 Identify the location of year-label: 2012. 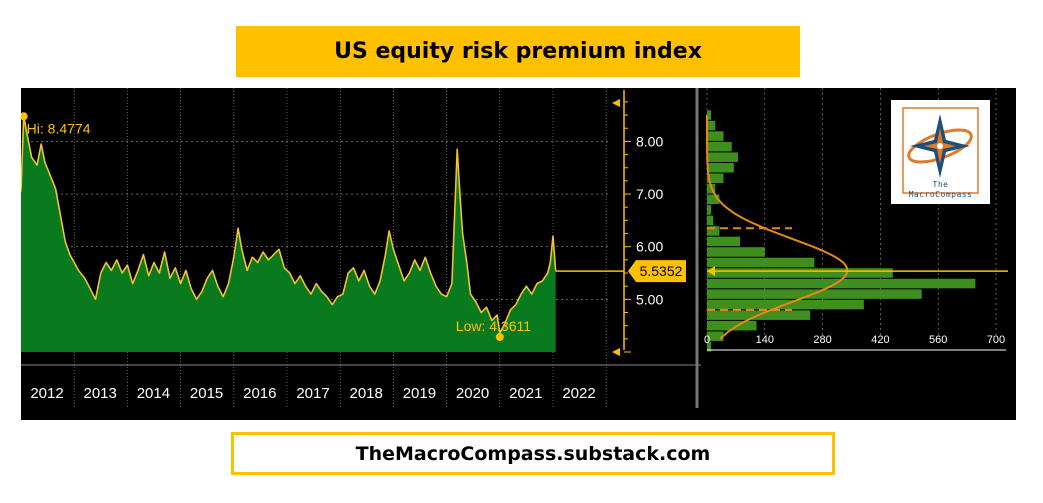
(46, 393).